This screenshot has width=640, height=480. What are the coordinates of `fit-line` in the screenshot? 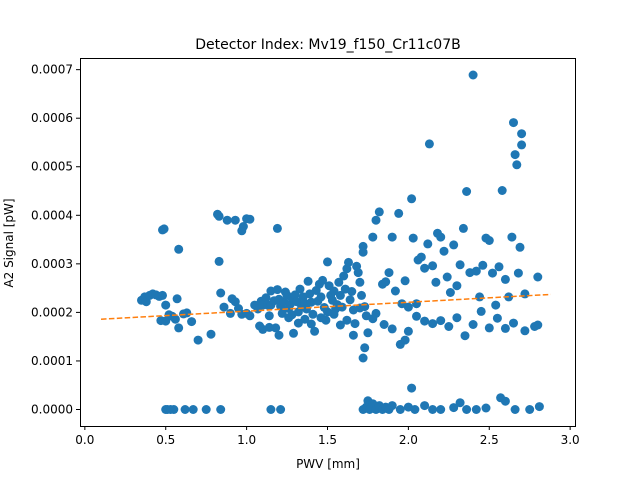 It's located at (325, 306).